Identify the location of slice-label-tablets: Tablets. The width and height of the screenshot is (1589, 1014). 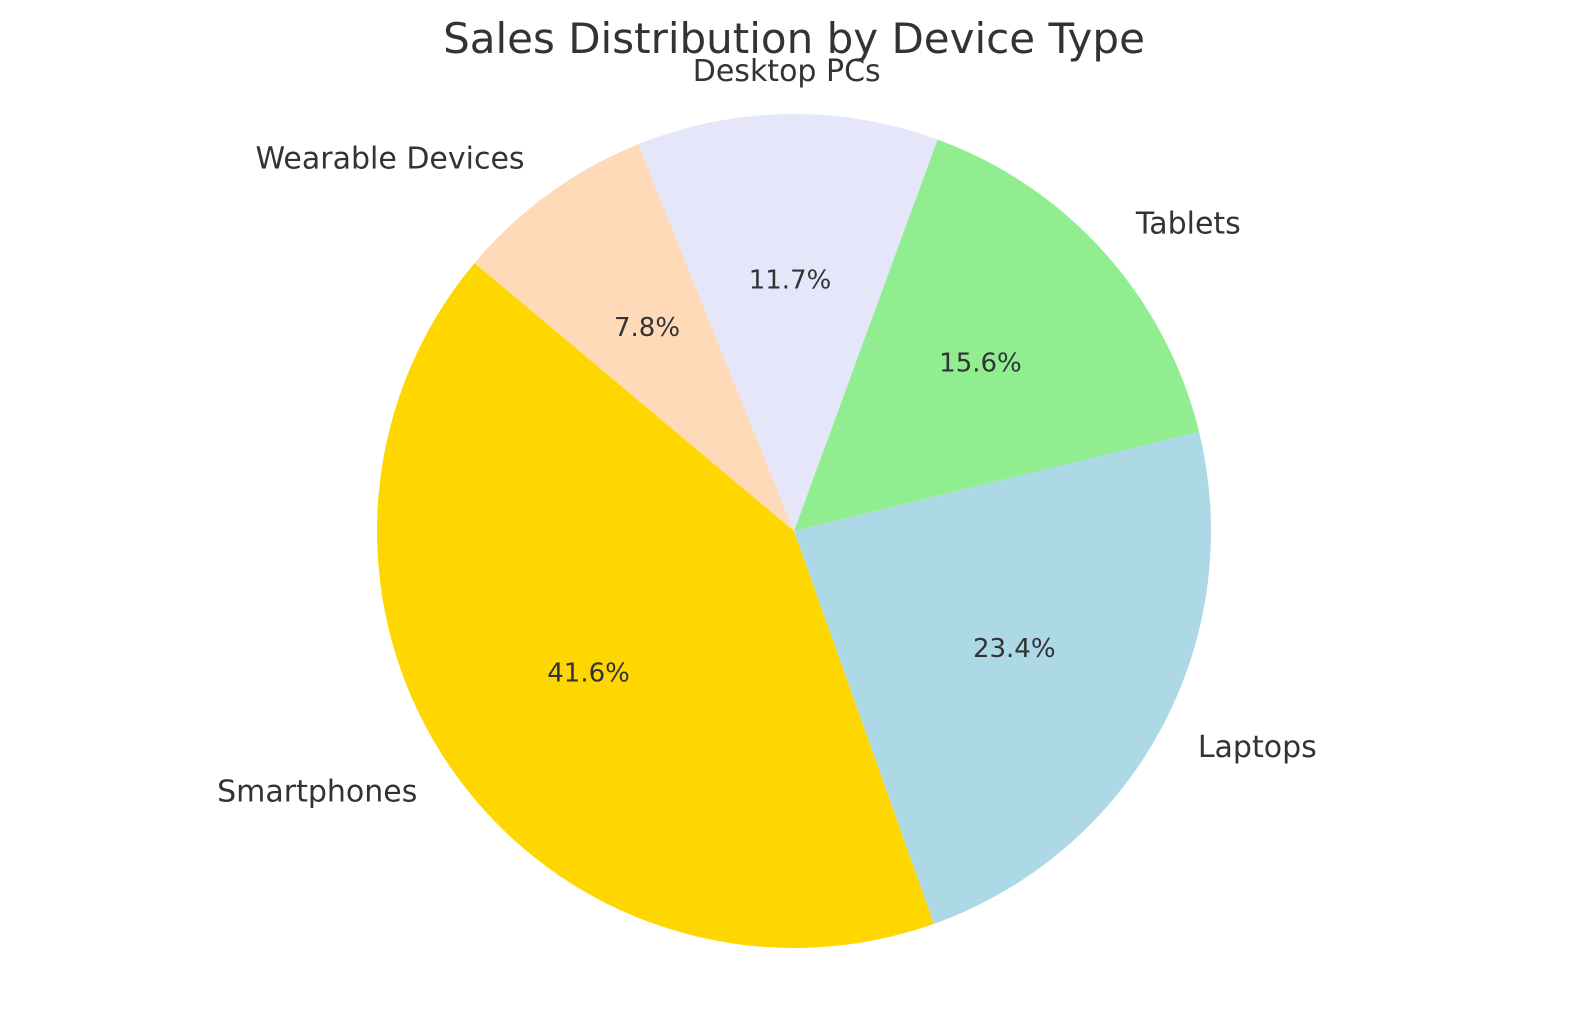
(1188, 224).